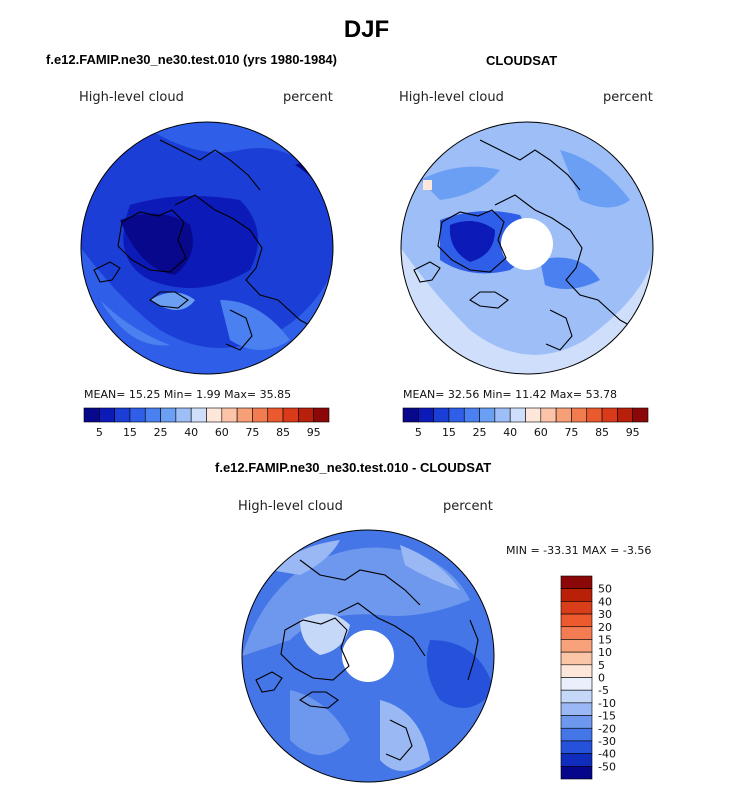 This screenshot has width=733, height=788. I want to click on model-colorbar-tick-label: 5, so click(99, 432).